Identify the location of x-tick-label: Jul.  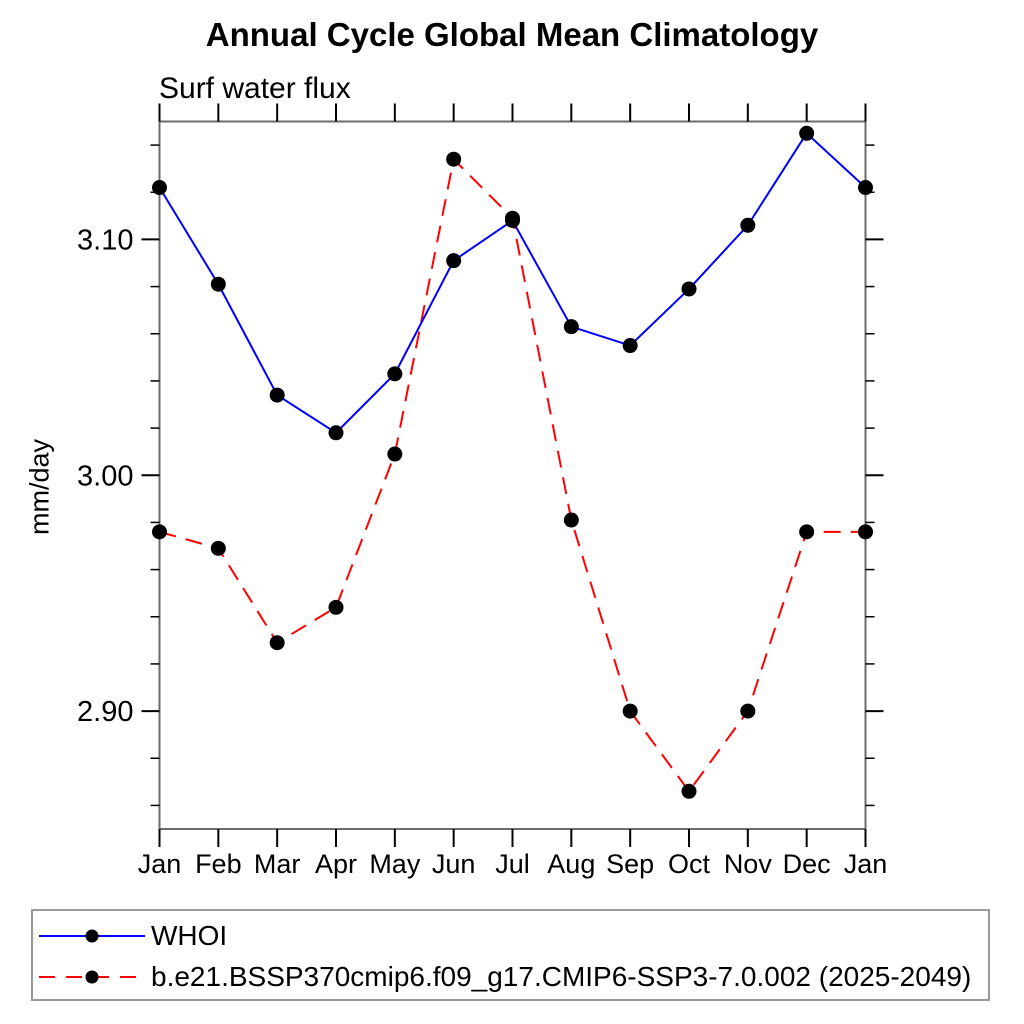
(512, 864).